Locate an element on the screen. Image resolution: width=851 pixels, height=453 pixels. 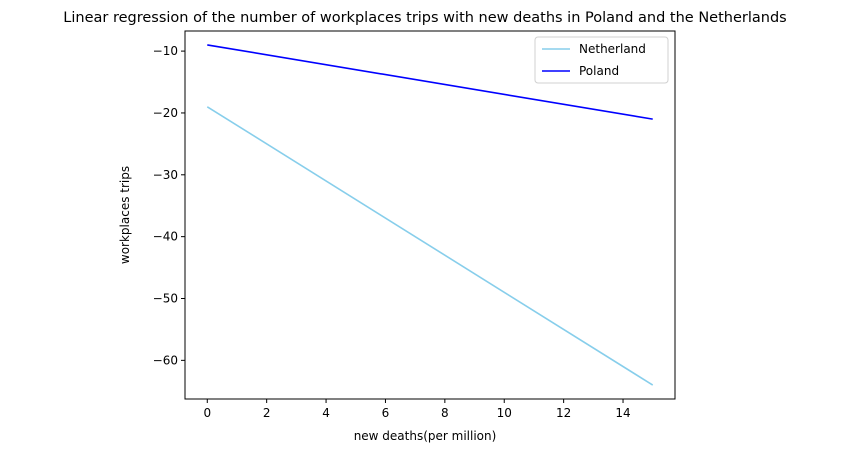
x-tick-label: 4 is located at coordinates (326, 413).